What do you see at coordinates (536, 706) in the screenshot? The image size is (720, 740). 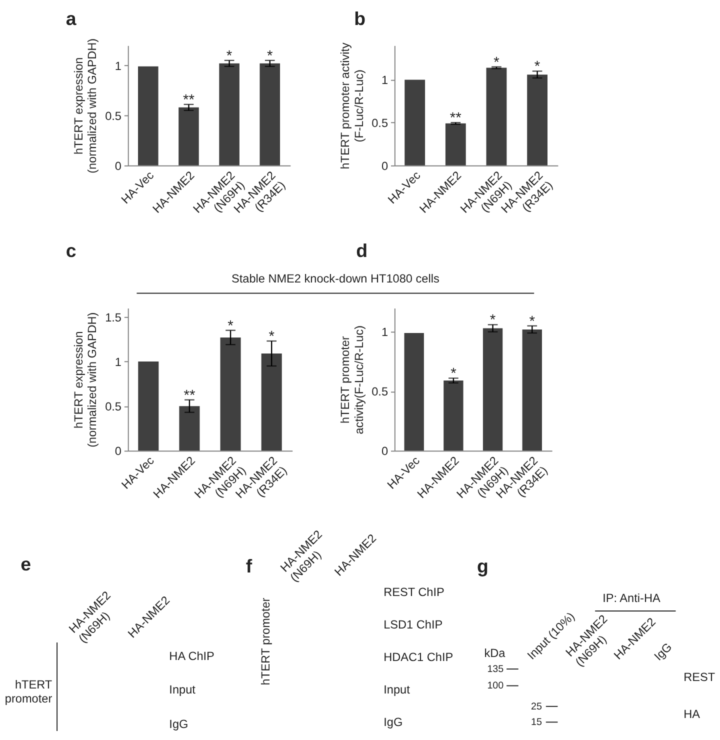 I see `text: 25` at bounding box center [536, 706].